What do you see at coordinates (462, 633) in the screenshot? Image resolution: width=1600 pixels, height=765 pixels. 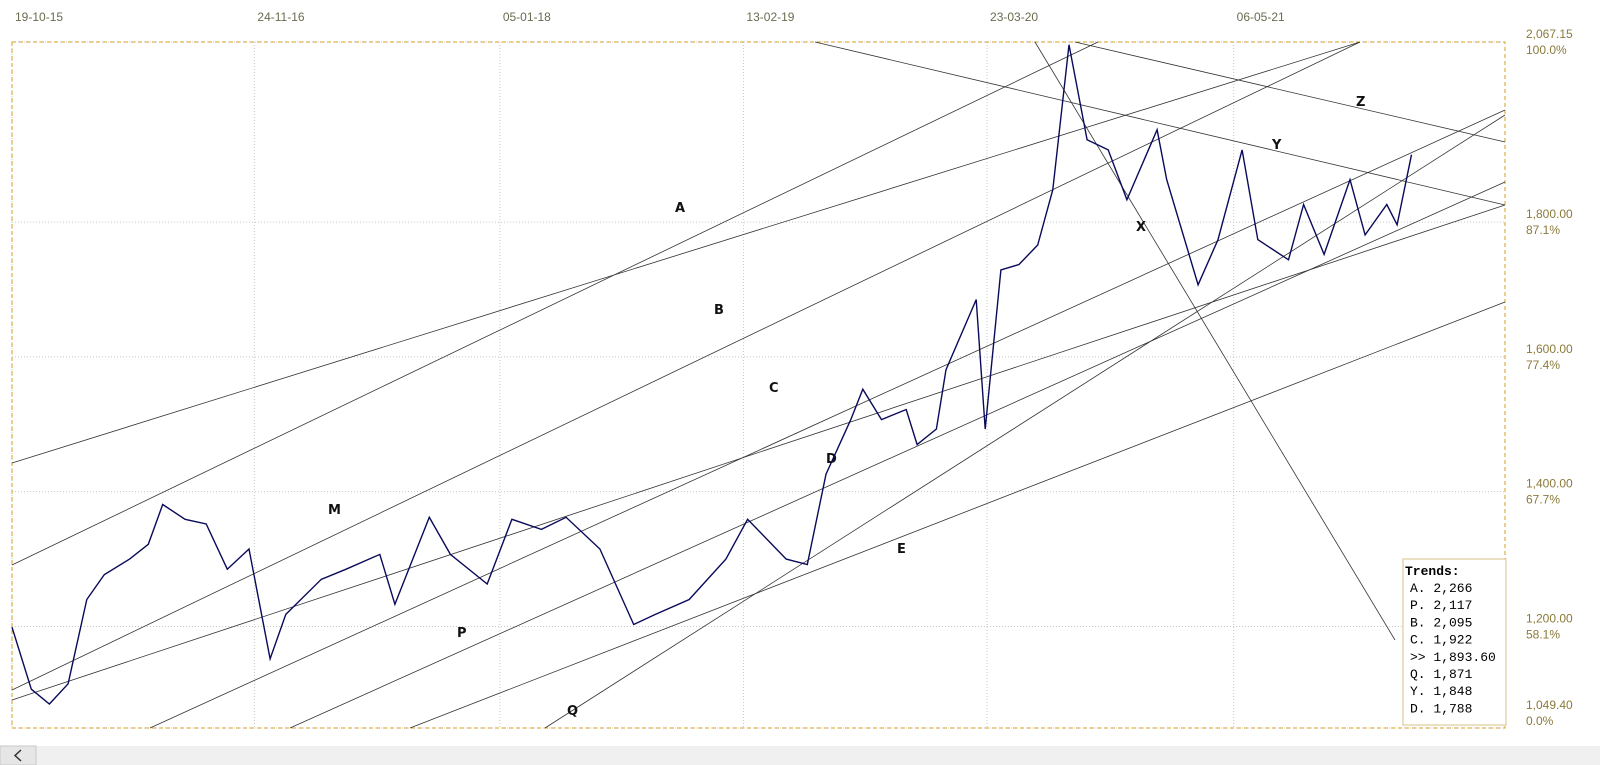 I see `line-label: P` at bounding box center [462, 633].